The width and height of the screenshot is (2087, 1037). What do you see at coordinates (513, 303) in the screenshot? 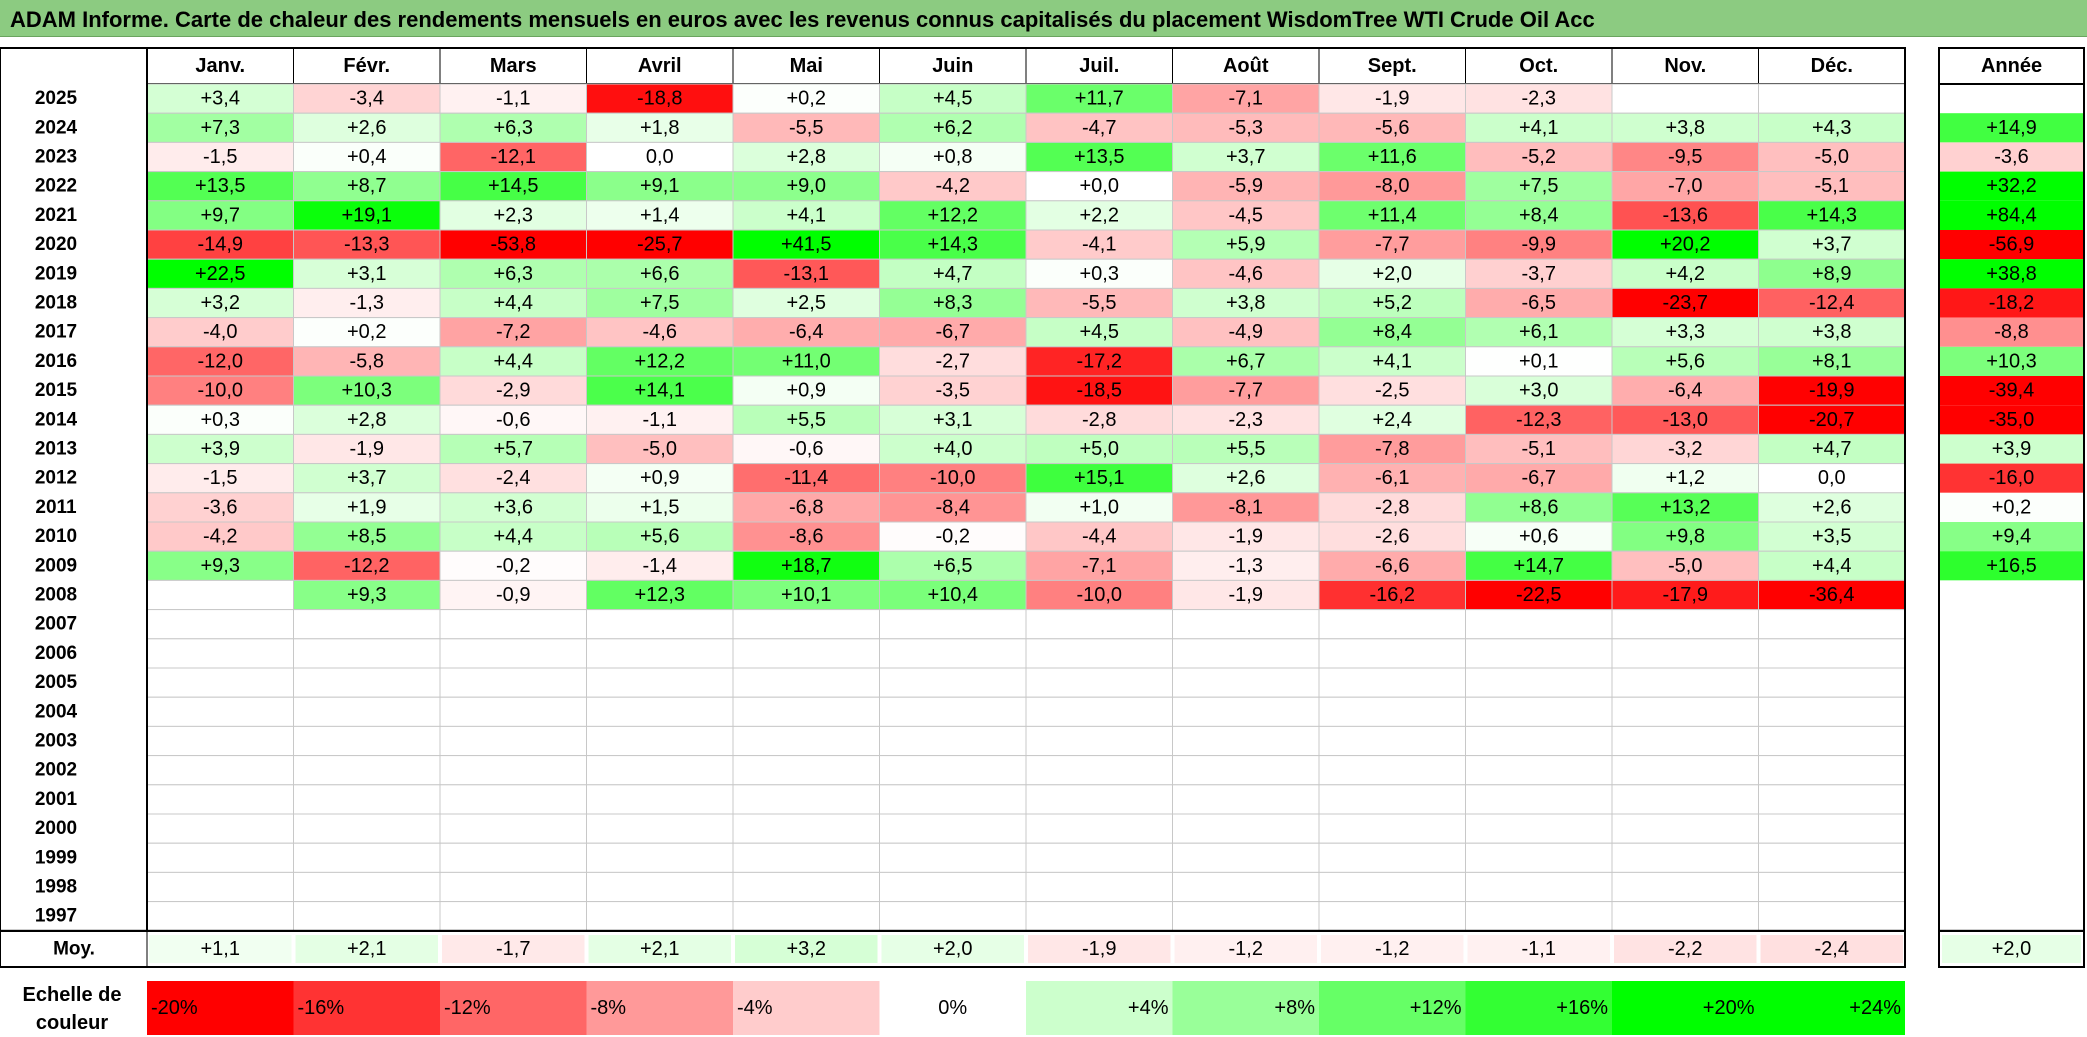
I see `cell-value: +4,4` at bounding box center [513, 303].